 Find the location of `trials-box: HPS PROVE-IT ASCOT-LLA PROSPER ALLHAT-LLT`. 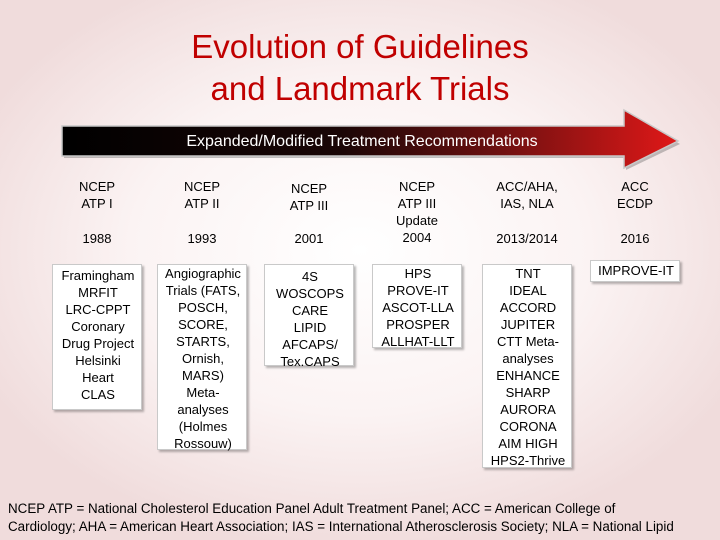

trials-box: HPS PROVE-IT ASCOT-LLA PROSPER ALLHAT-LLT is located at coordinates (417, 306).